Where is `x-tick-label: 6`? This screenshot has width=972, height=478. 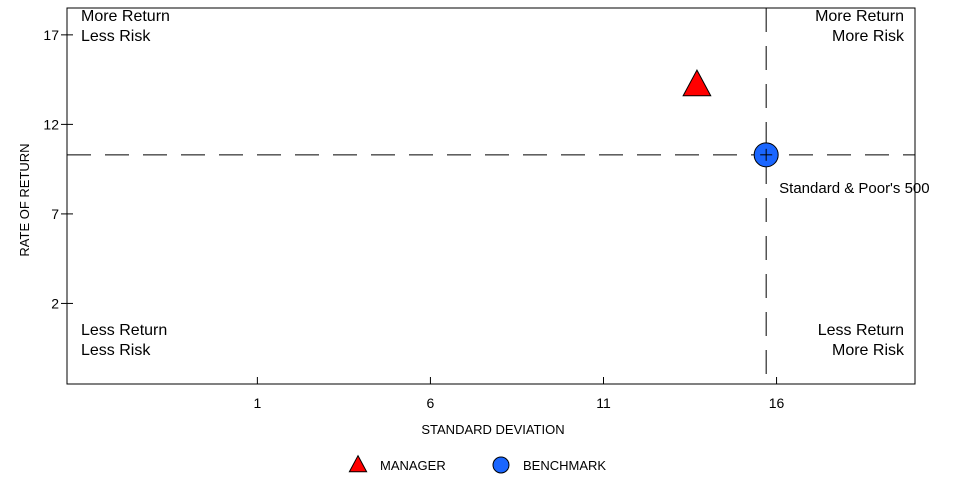 x-tick-label: 6 is located at coordinates (431, 403).